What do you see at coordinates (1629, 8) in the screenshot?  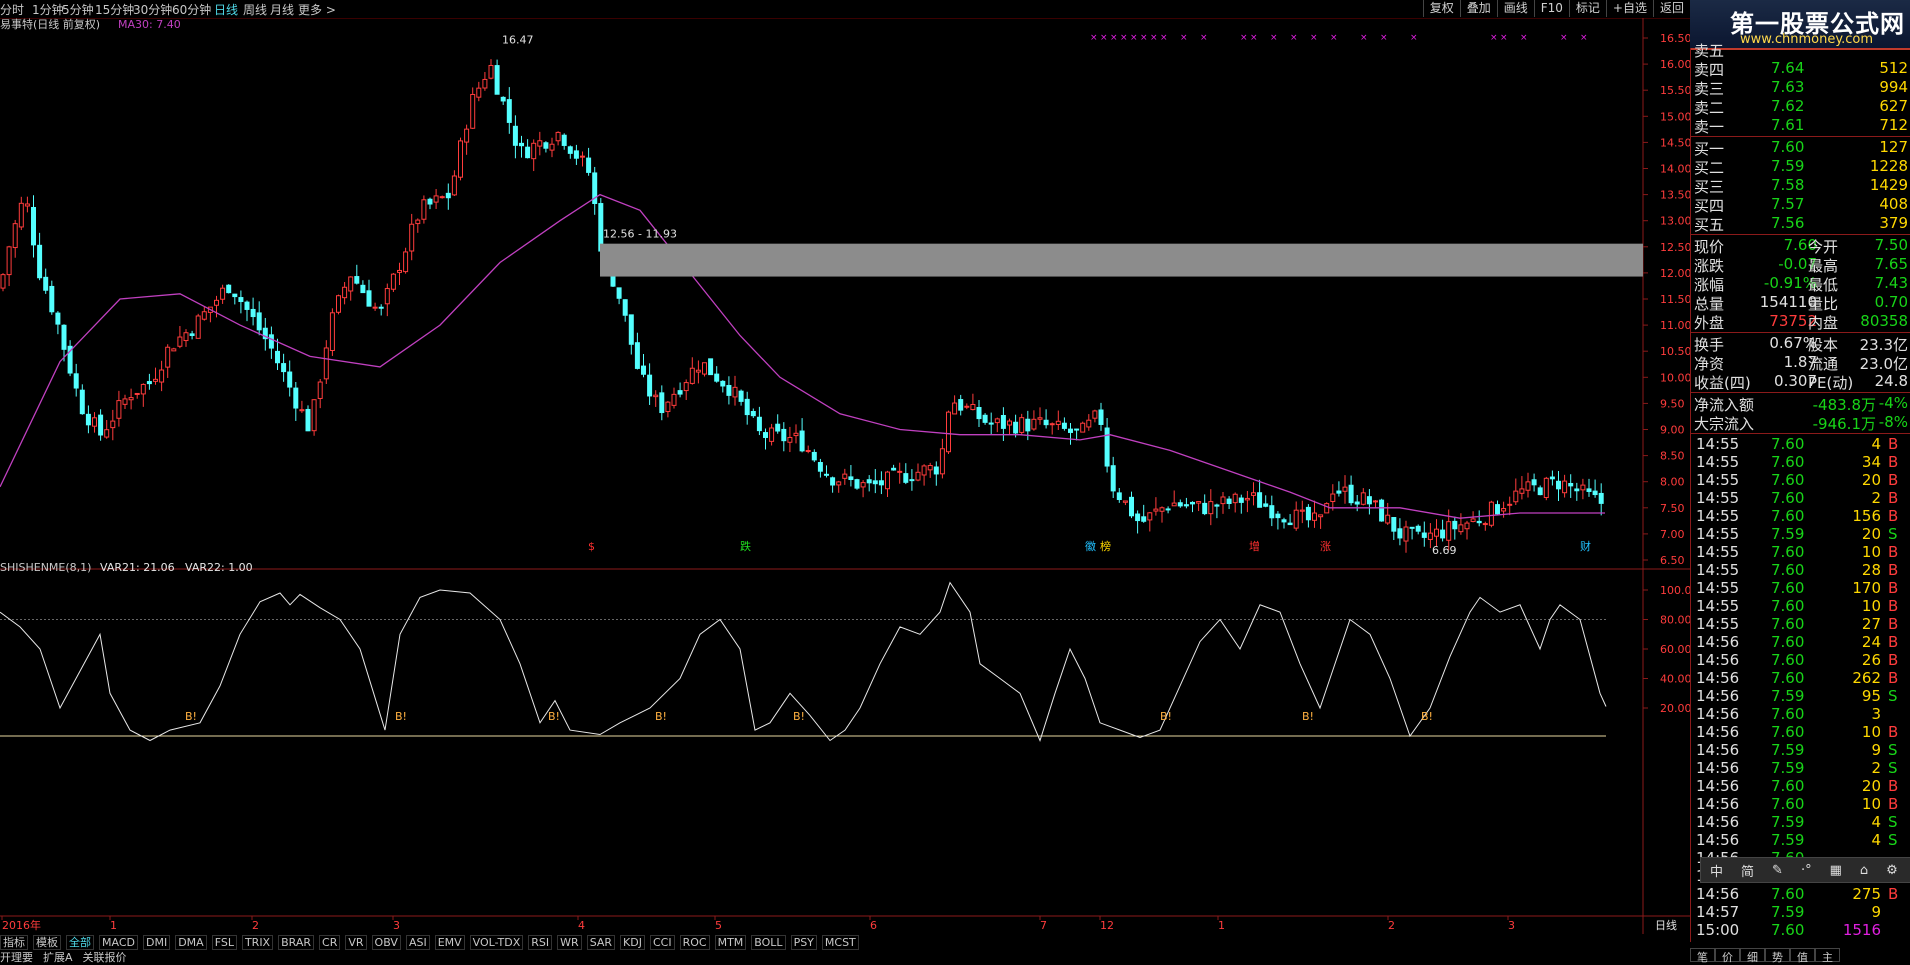 I see `toolbar-button-5: +自选` at bounding box center [1629, 8].